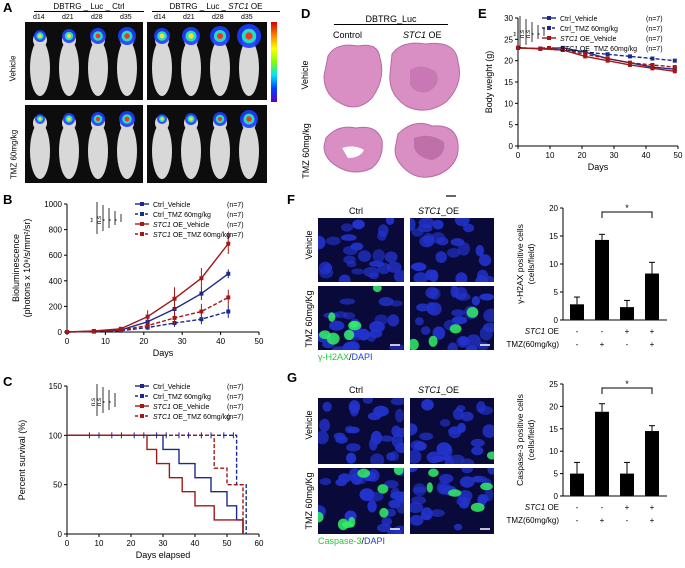 This screenshot has width=685, height=568. Describe the element at coordinates (27, 268) in the screenshot. I see `y-axis-label-units: (photons x 10⁸/s/mm²/sr)` at that location.